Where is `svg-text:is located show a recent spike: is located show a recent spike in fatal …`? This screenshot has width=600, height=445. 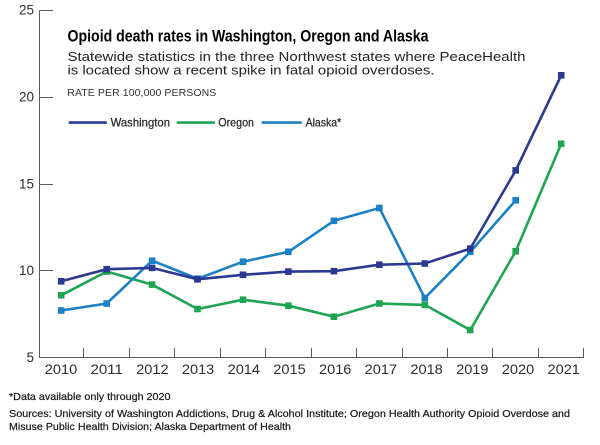
svg-text:is located show a recent spike: is located show a recent spike in fatal … is located at coordinates (251, 69).